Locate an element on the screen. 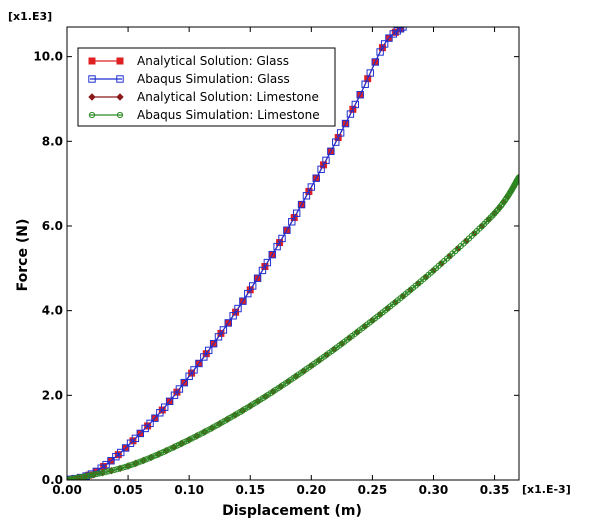  x-axis-title: Displacement (m) is located at coordinates (292, 511).